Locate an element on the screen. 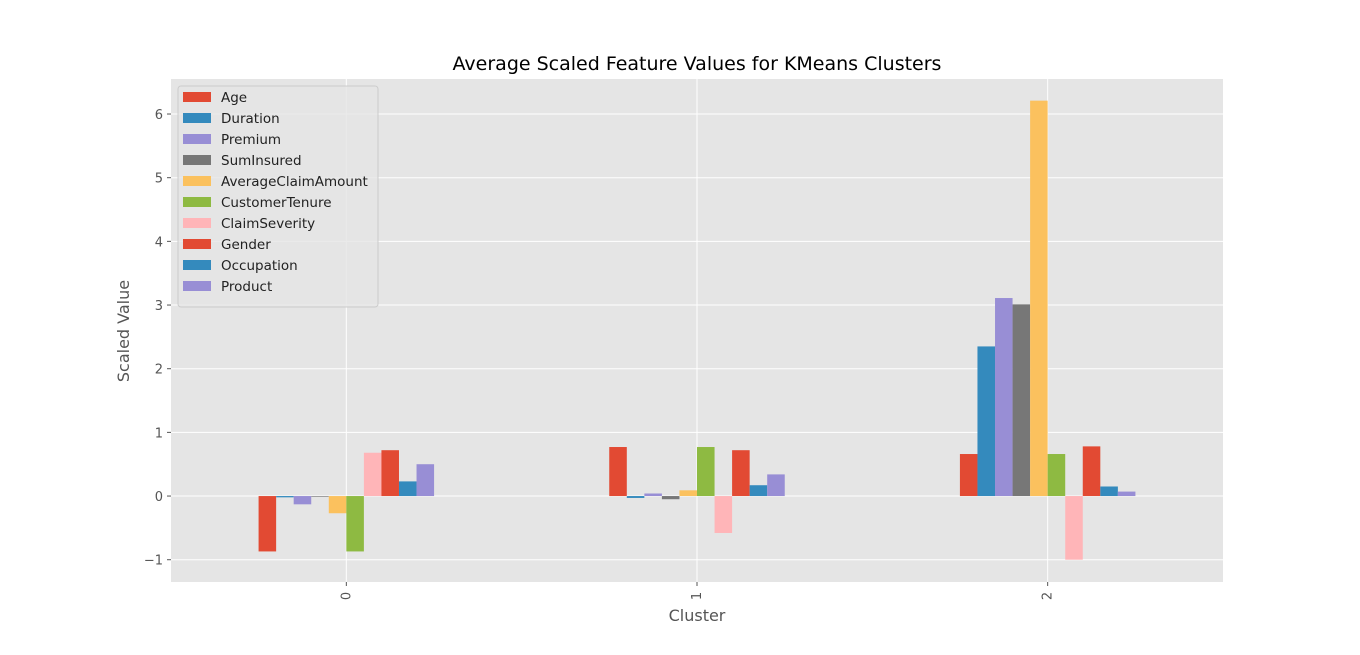 Image resolution: width=1360 pixels, height=655 pixels. legend-label: ClaimSeverity is located at coordinates (268, 224).